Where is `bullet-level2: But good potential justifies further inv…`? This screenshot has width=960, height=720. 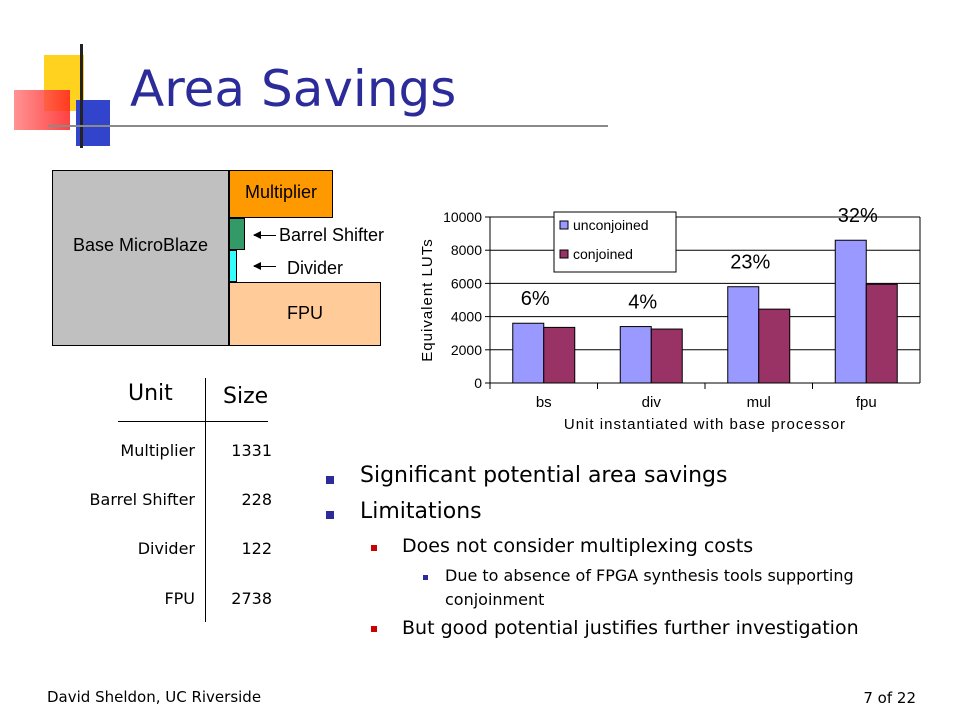
bullet-level2: But good potential justifies further inv… is located at coordinates (630, 628).